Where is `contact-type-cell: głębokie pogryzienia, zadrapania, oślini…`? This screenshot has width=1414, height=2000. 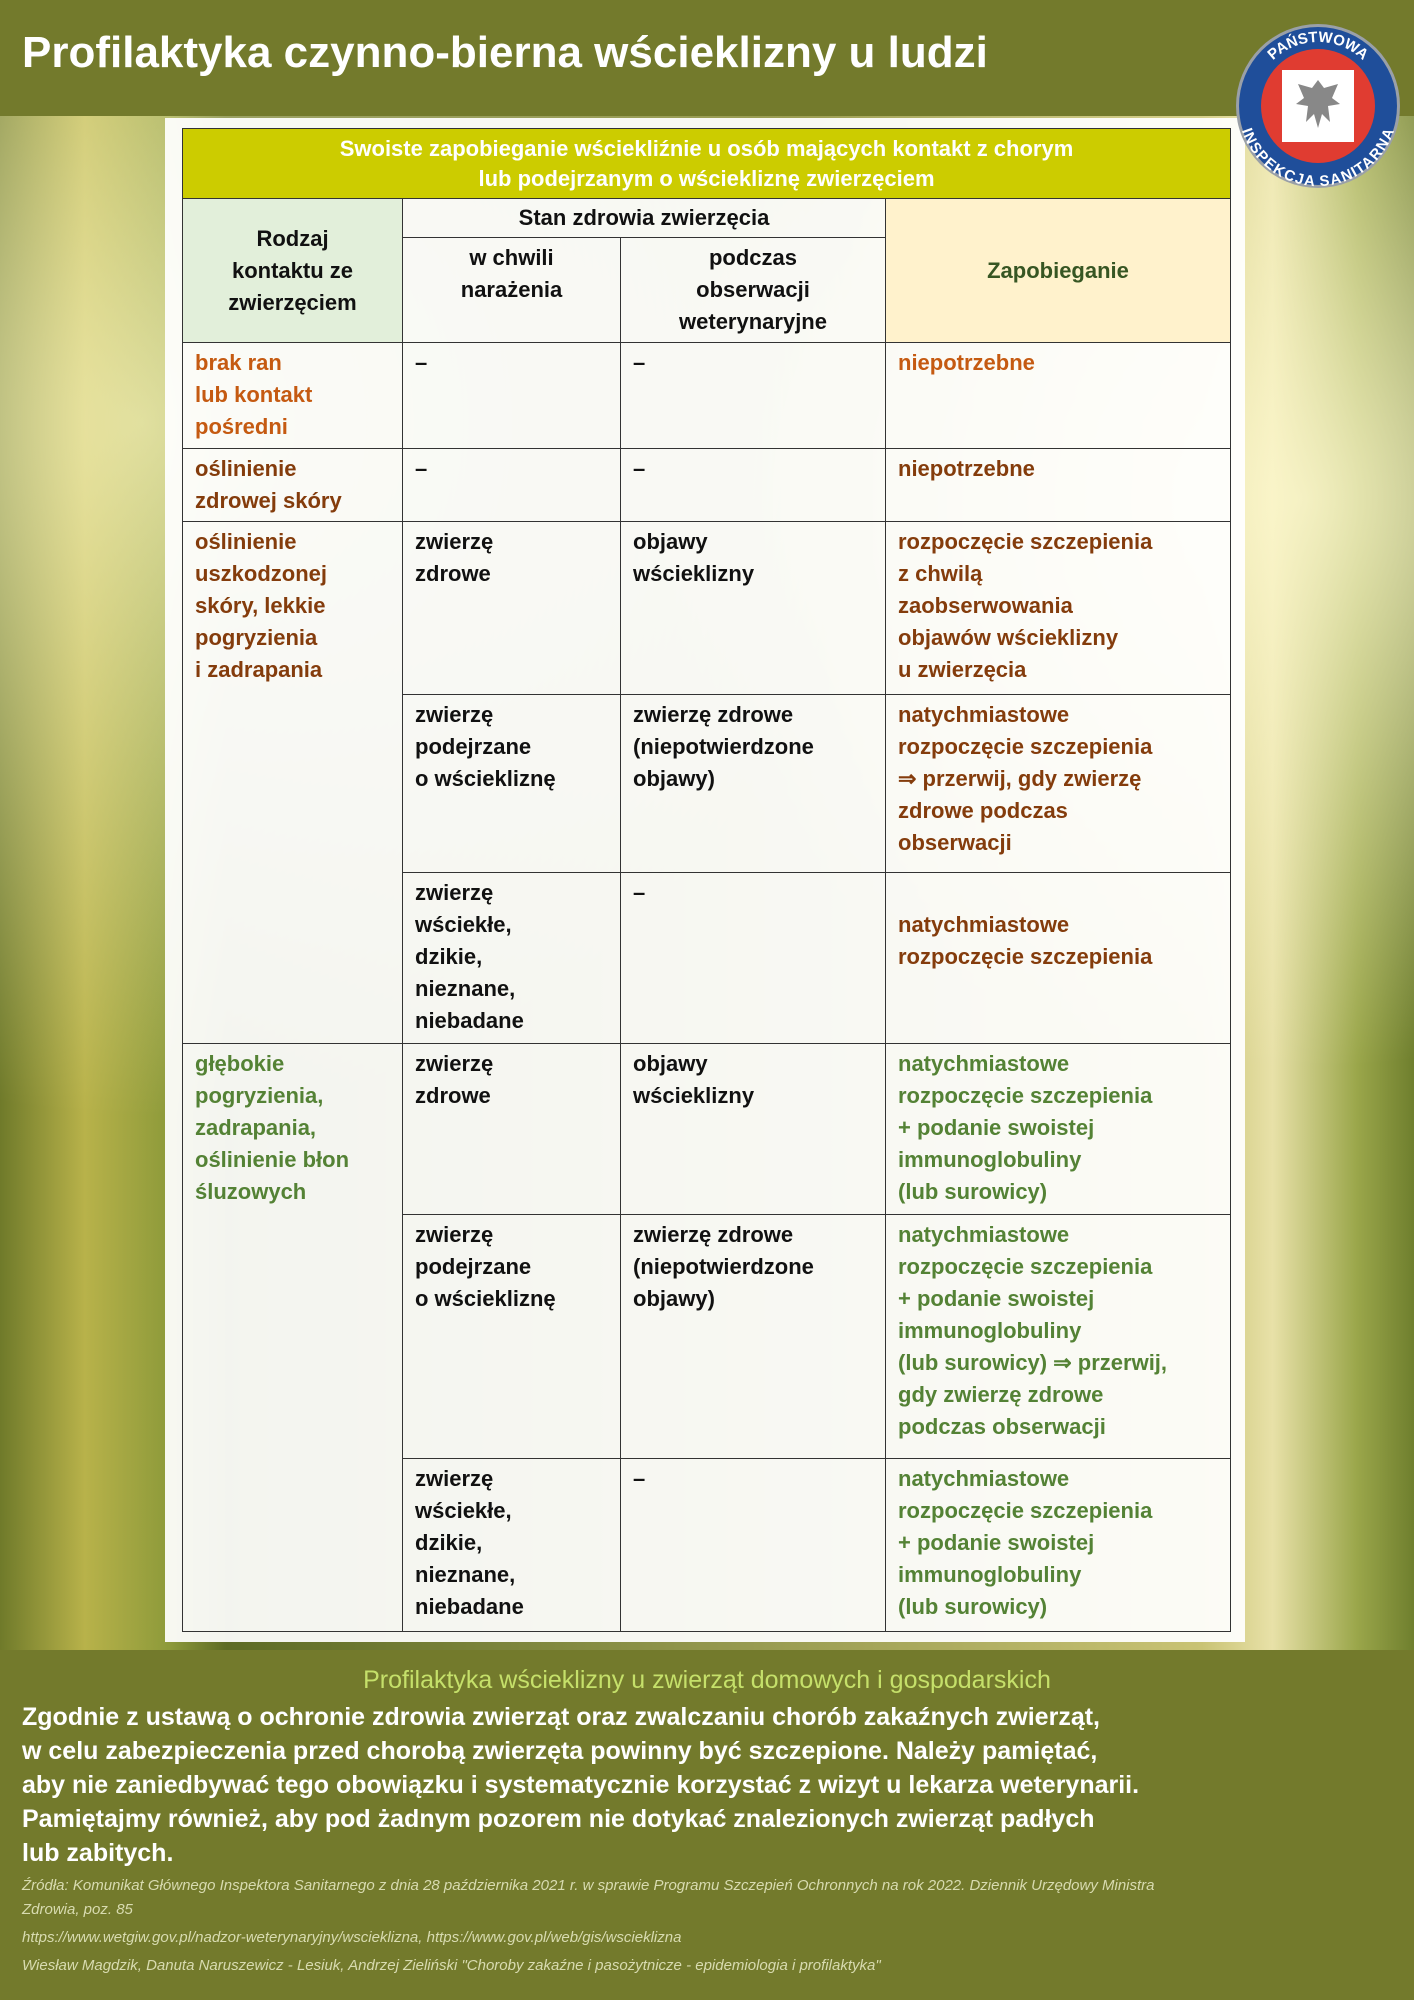 contact-type-cell: głębokie pogryzienia, zadrapania, oślini… is located at coordinates (292, 1337).